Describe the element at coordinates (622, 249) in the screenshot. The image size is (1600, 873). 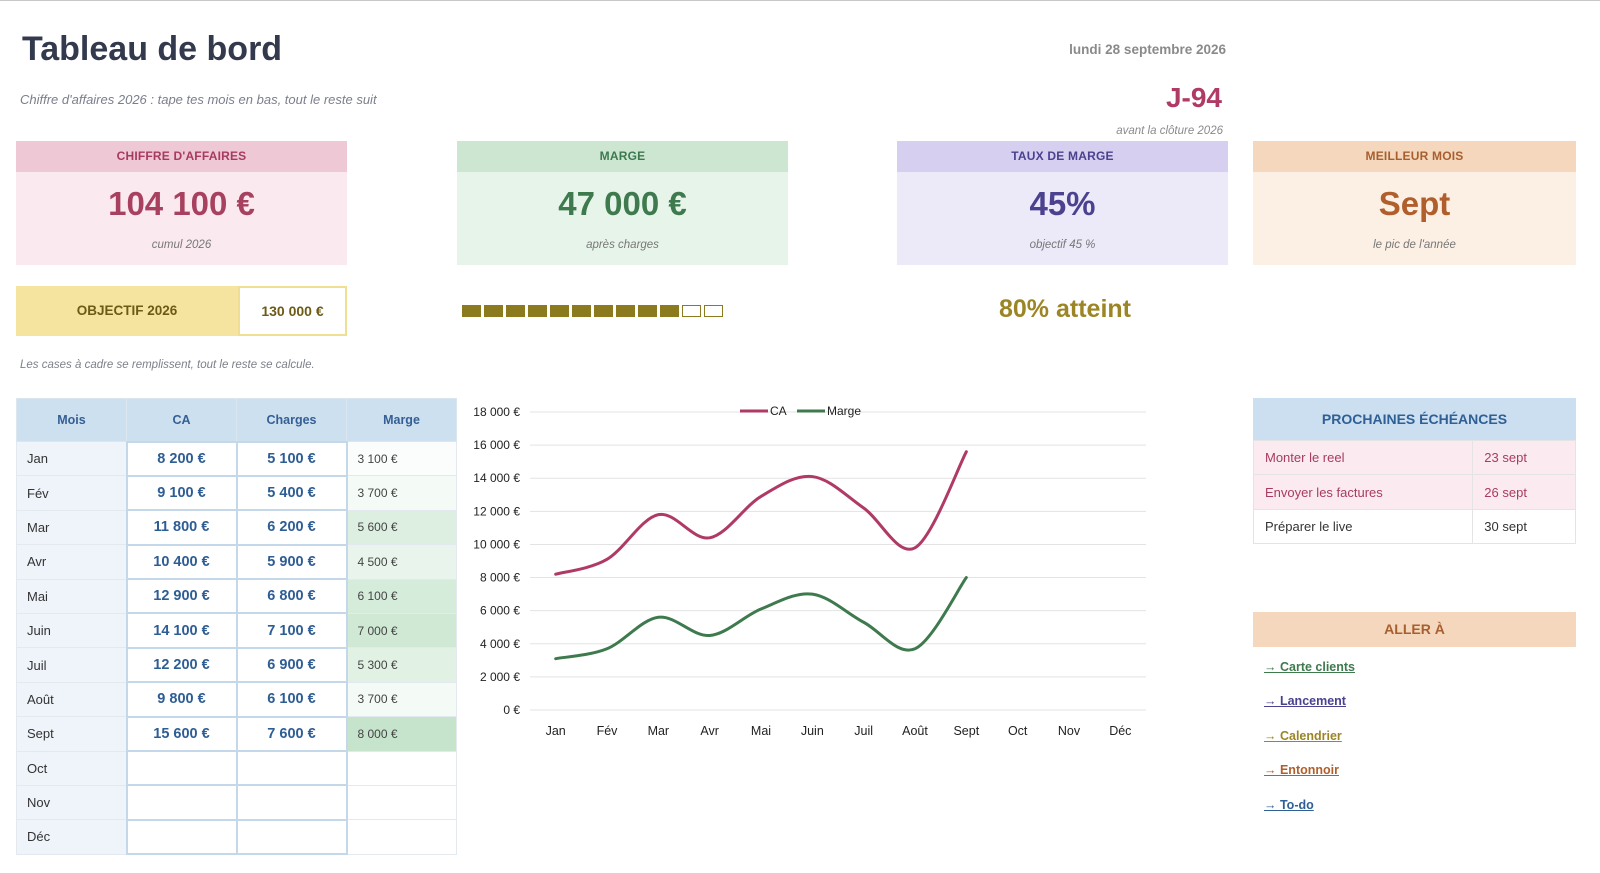
I see `kpi-caption: après charges` at that location.